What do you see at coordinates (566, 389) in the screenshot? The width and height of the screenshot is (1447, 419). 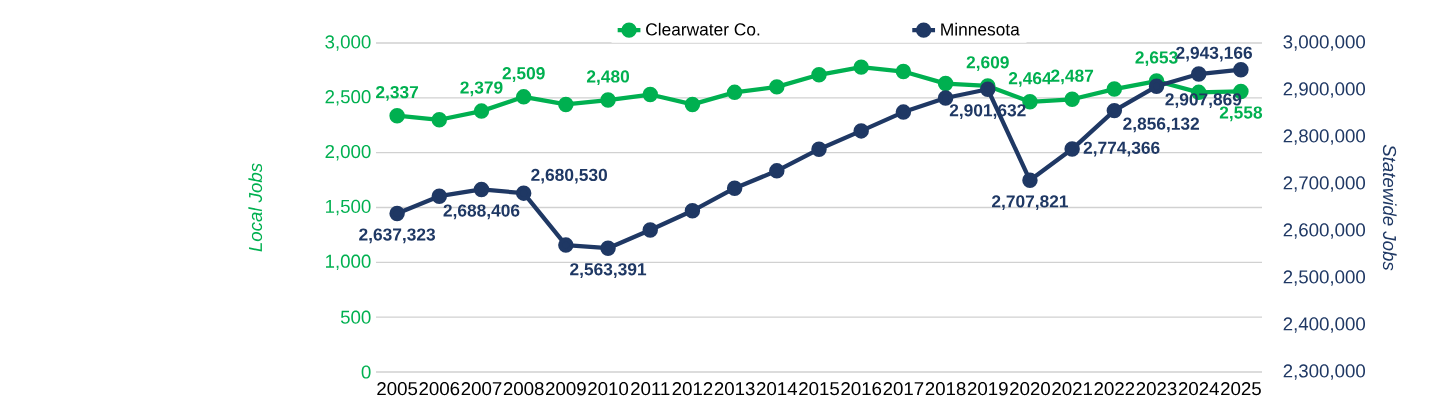 I see `x-tick-label: 2009` at bounding box center [566, 389].